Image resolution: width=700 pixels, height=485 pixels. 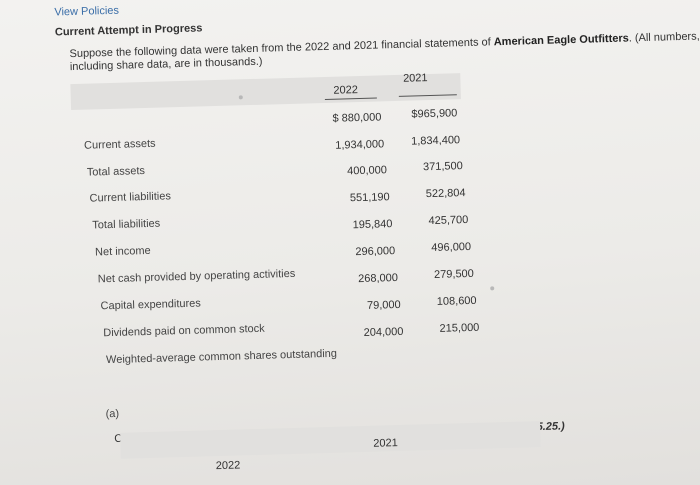 I want to click on row-label-current-assets: Current assets, so click(x=119, y=144).